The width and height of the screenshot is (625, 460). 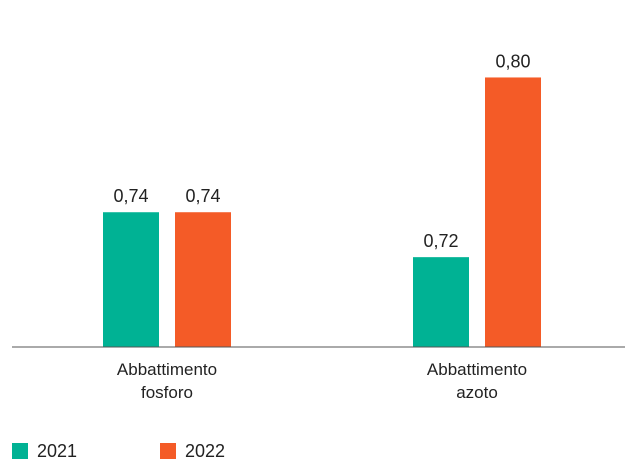 I want to click on category-label-1-line-0: Abbattimento, so click(x=477, y=369).